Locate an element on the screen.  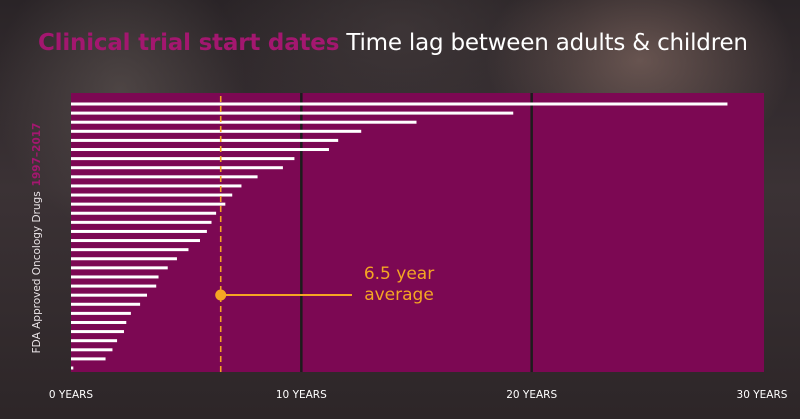
title-subtitle: Time lag between adults & children is located at coordinates (547, 43).